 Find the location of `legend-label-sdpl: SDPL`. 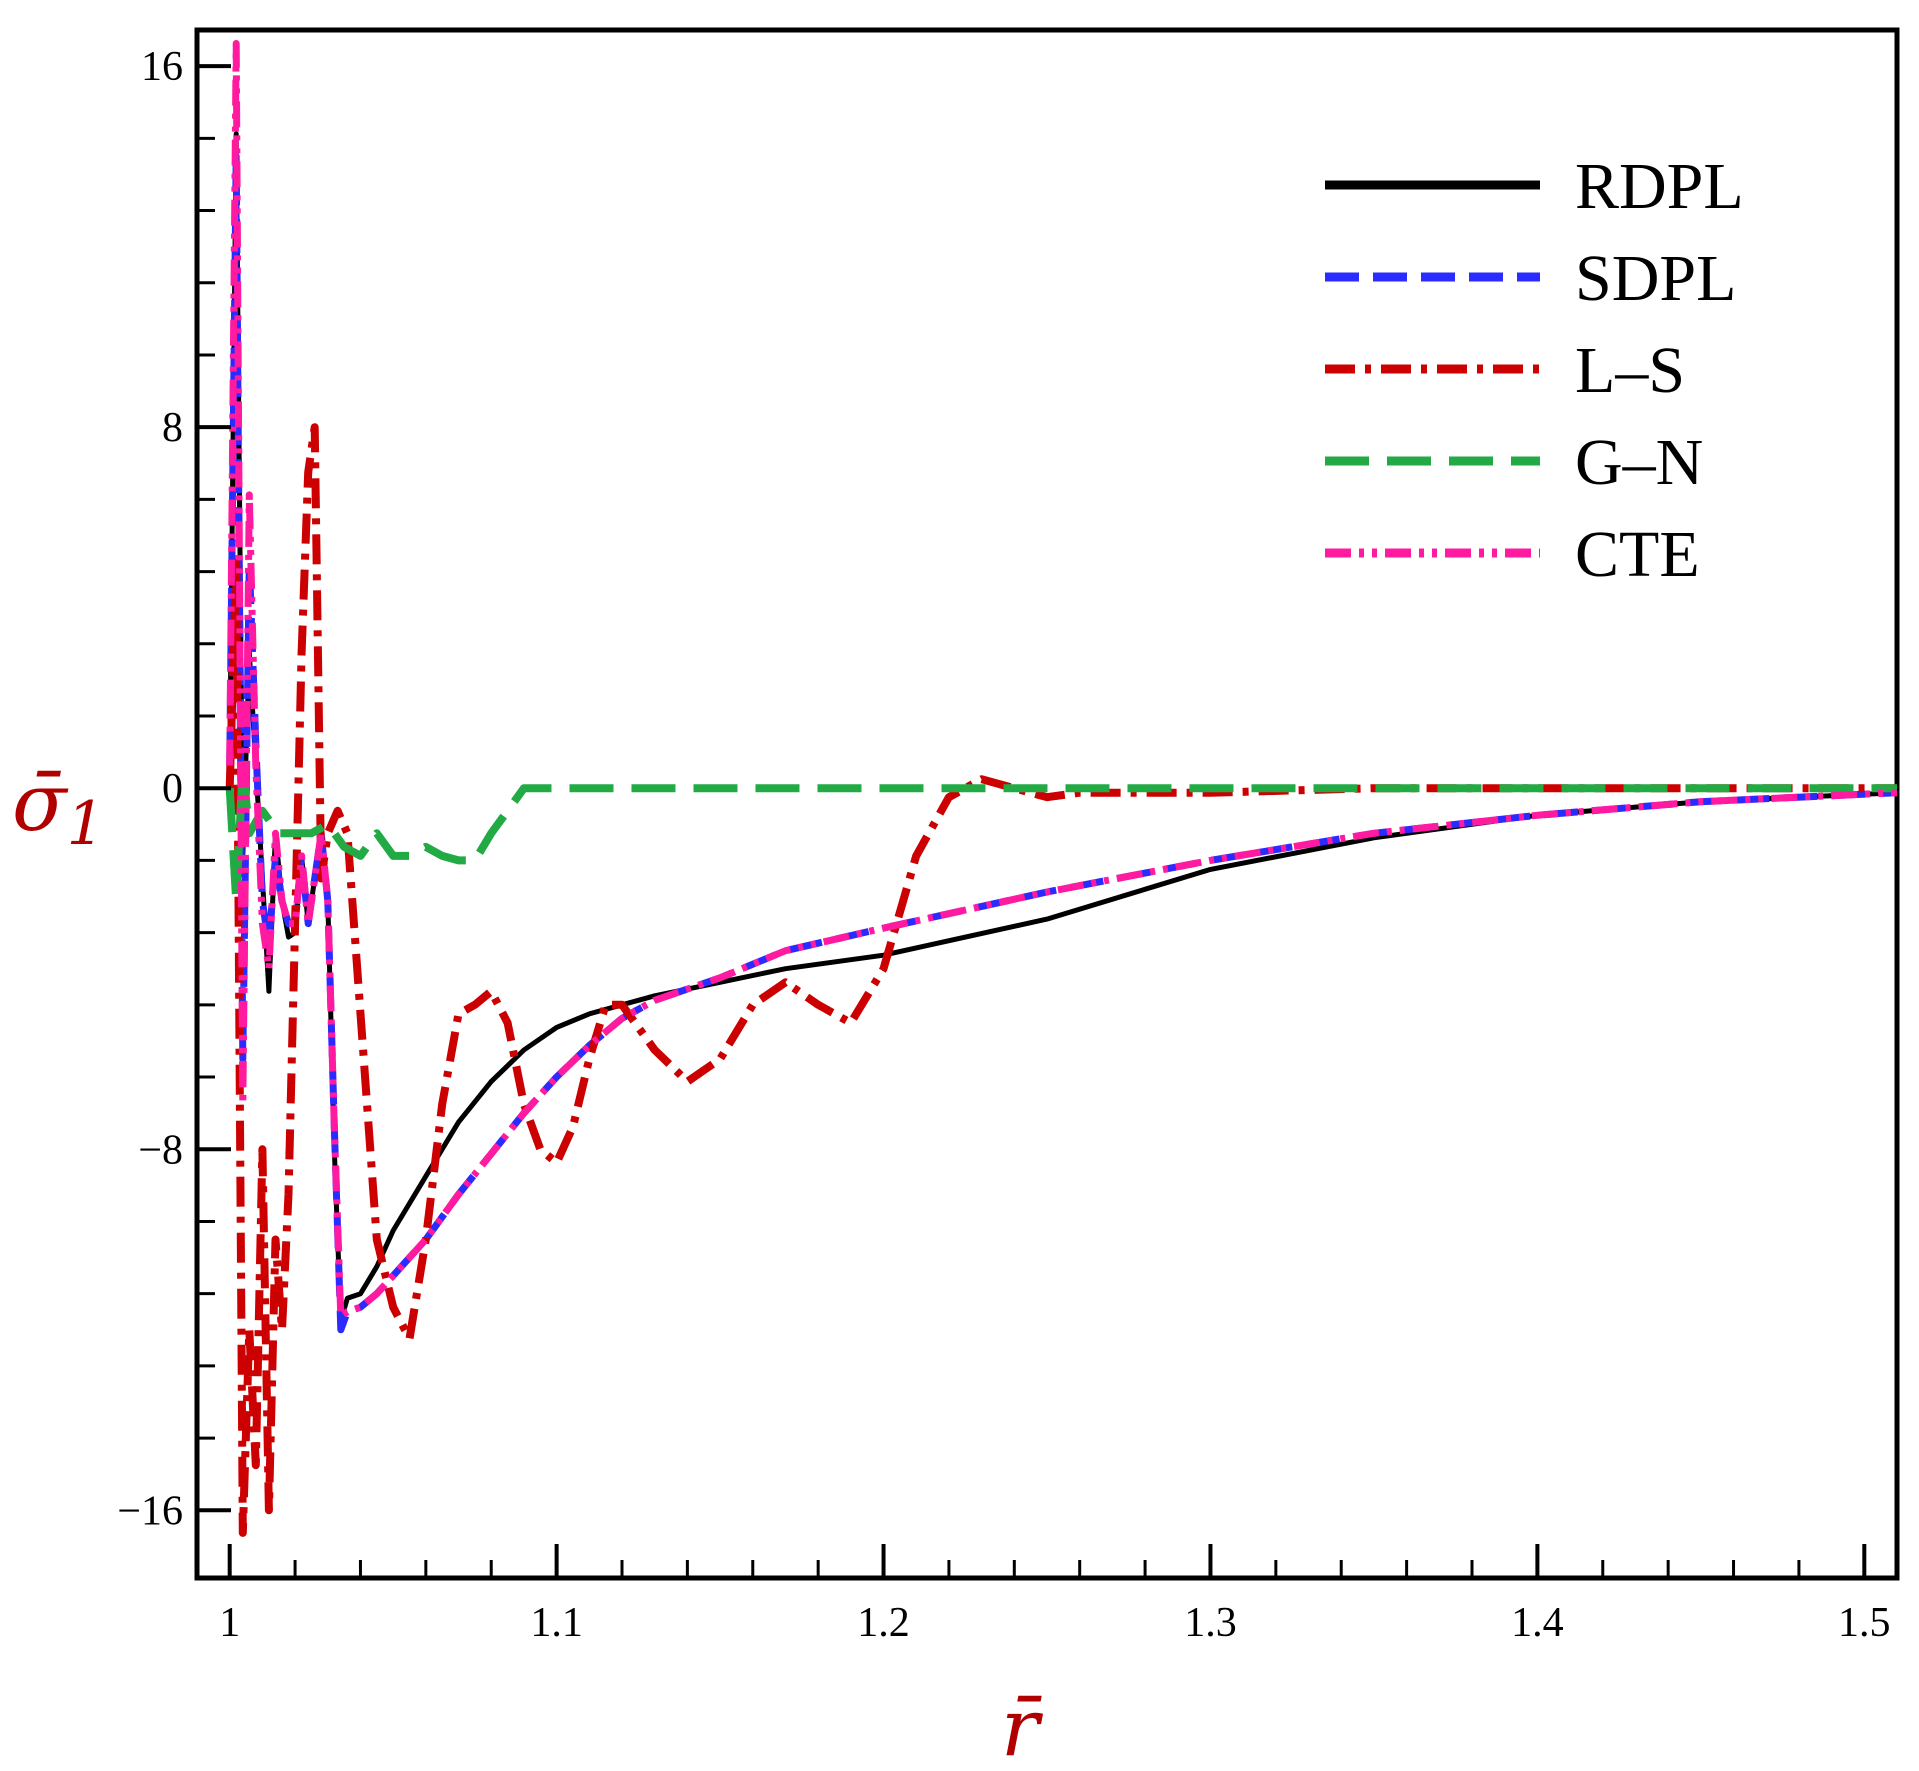

legend-label-sdpl: SDPL is located at coordinates (1655, 278).